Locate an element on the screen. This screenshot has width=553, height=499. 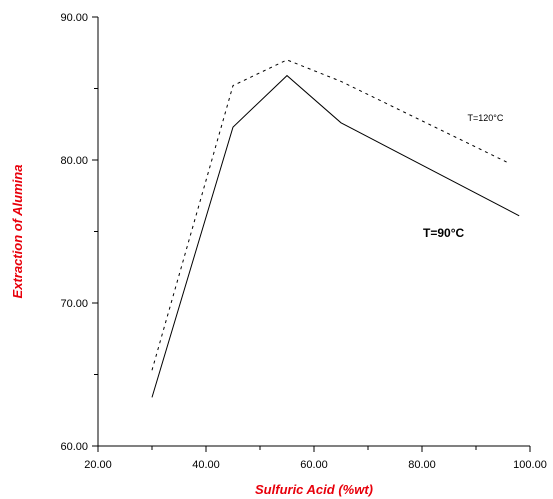
y-tick-label: 70.00 is located at coordinates (74, 304).